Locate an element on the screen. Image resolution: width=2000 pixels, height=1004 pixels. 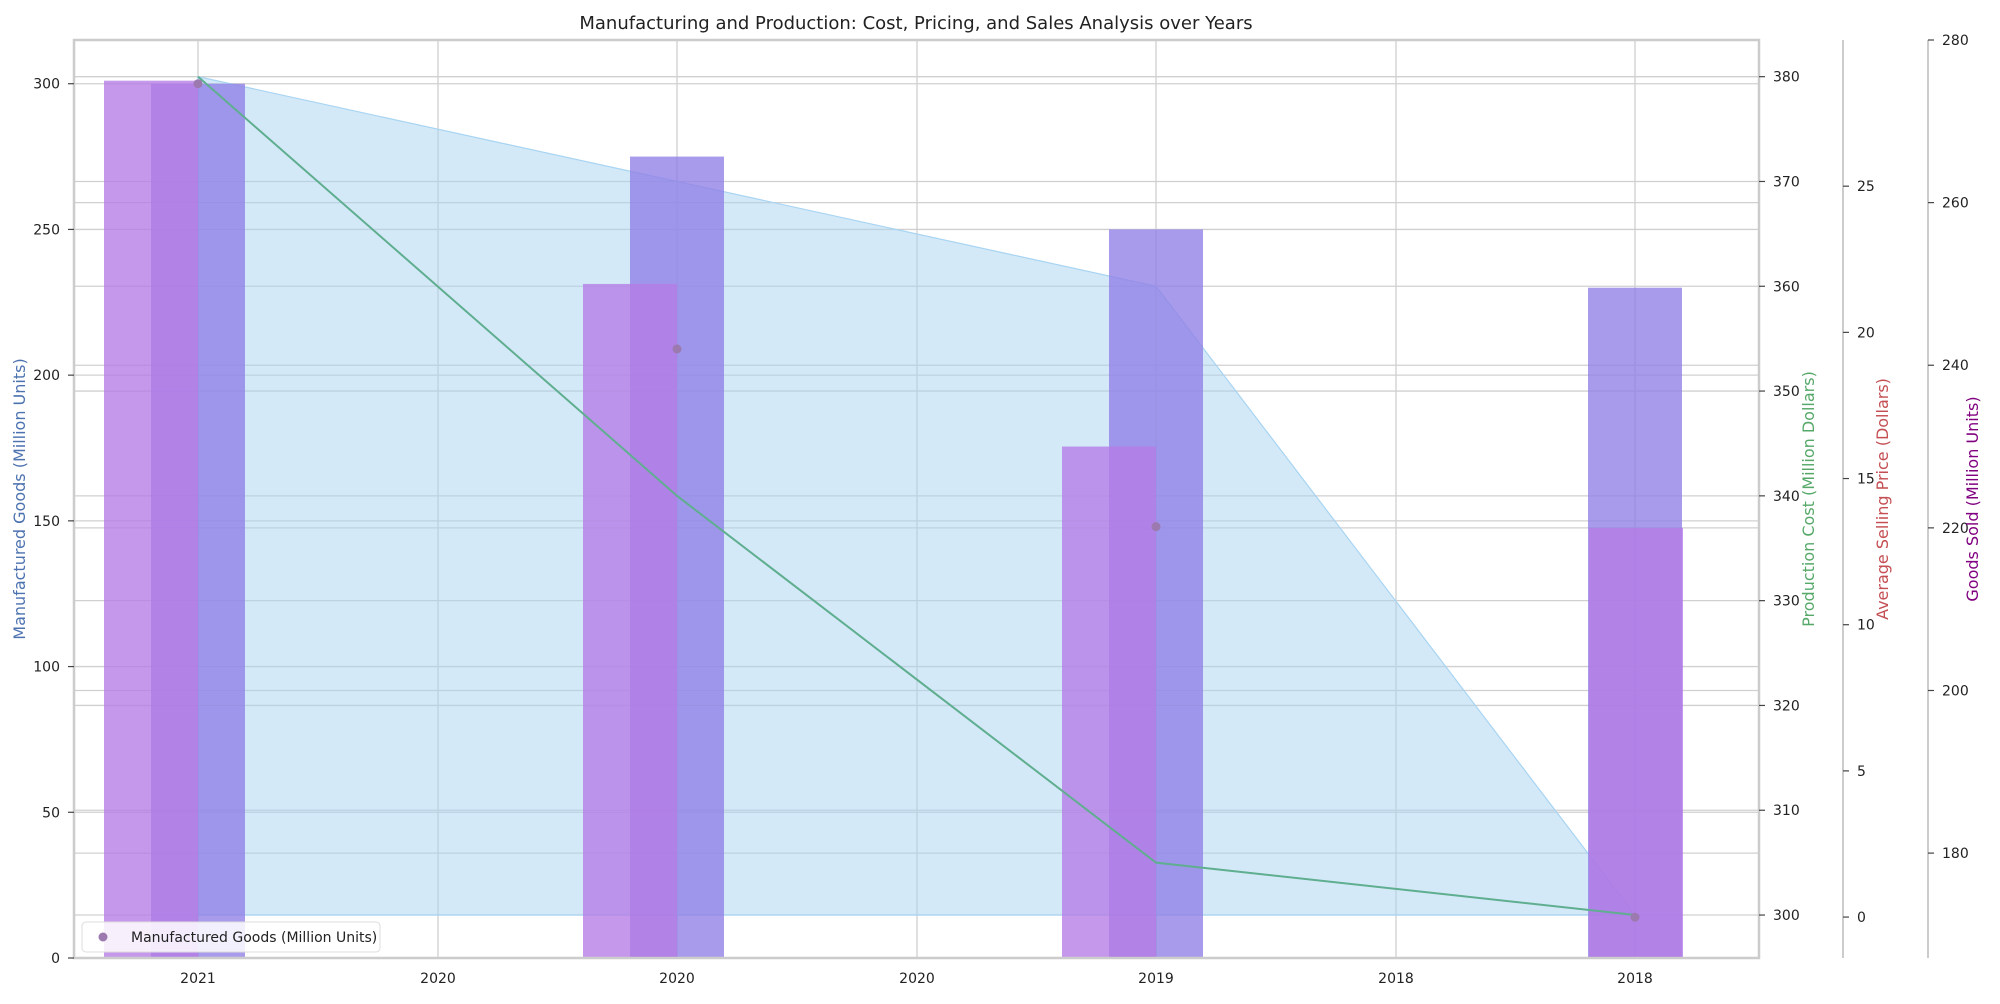
y-sold-tick-label-0: 180 is located at coordinates (1955, 854).